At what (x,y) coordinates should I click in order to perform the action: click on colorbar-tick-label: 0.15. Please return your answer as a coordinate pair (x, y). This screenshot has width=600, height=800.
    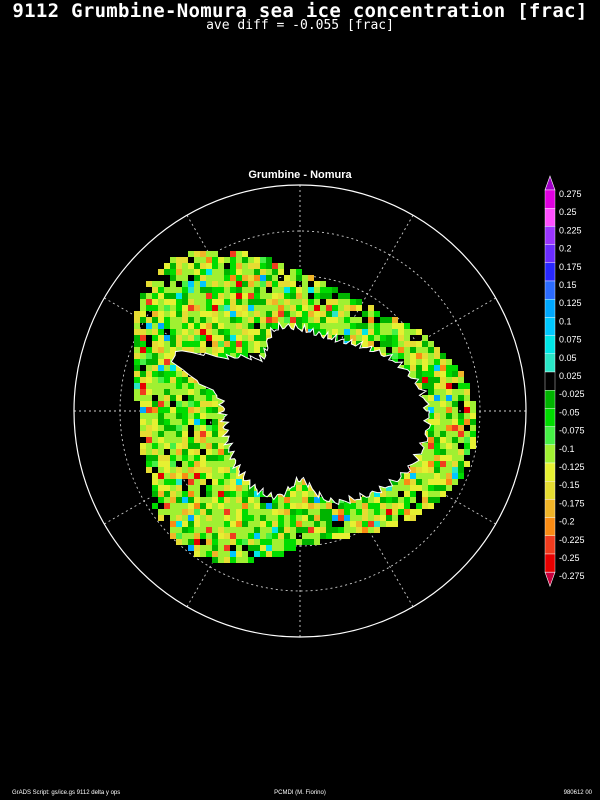
    Looking at the image, I should click on (568, 285).